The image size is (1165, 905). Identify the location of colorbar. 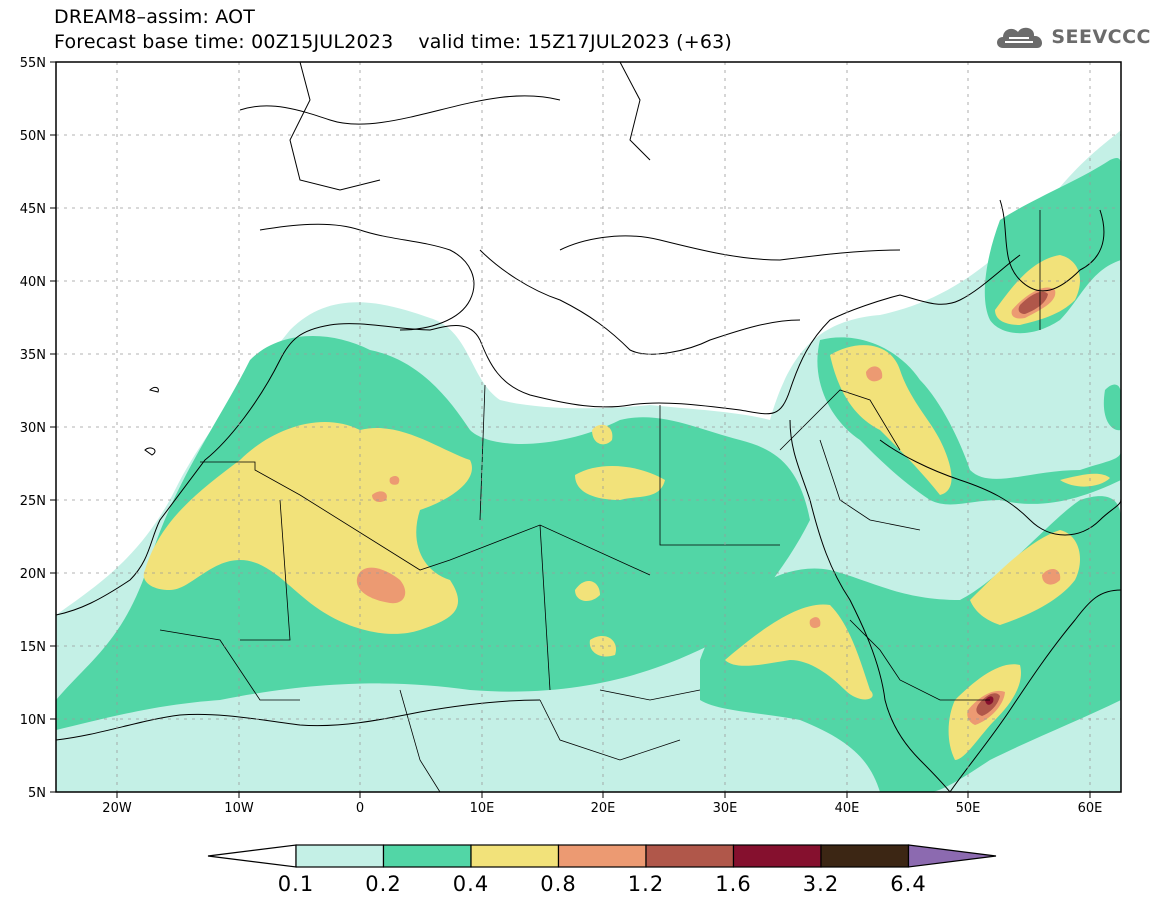
(602, 856).